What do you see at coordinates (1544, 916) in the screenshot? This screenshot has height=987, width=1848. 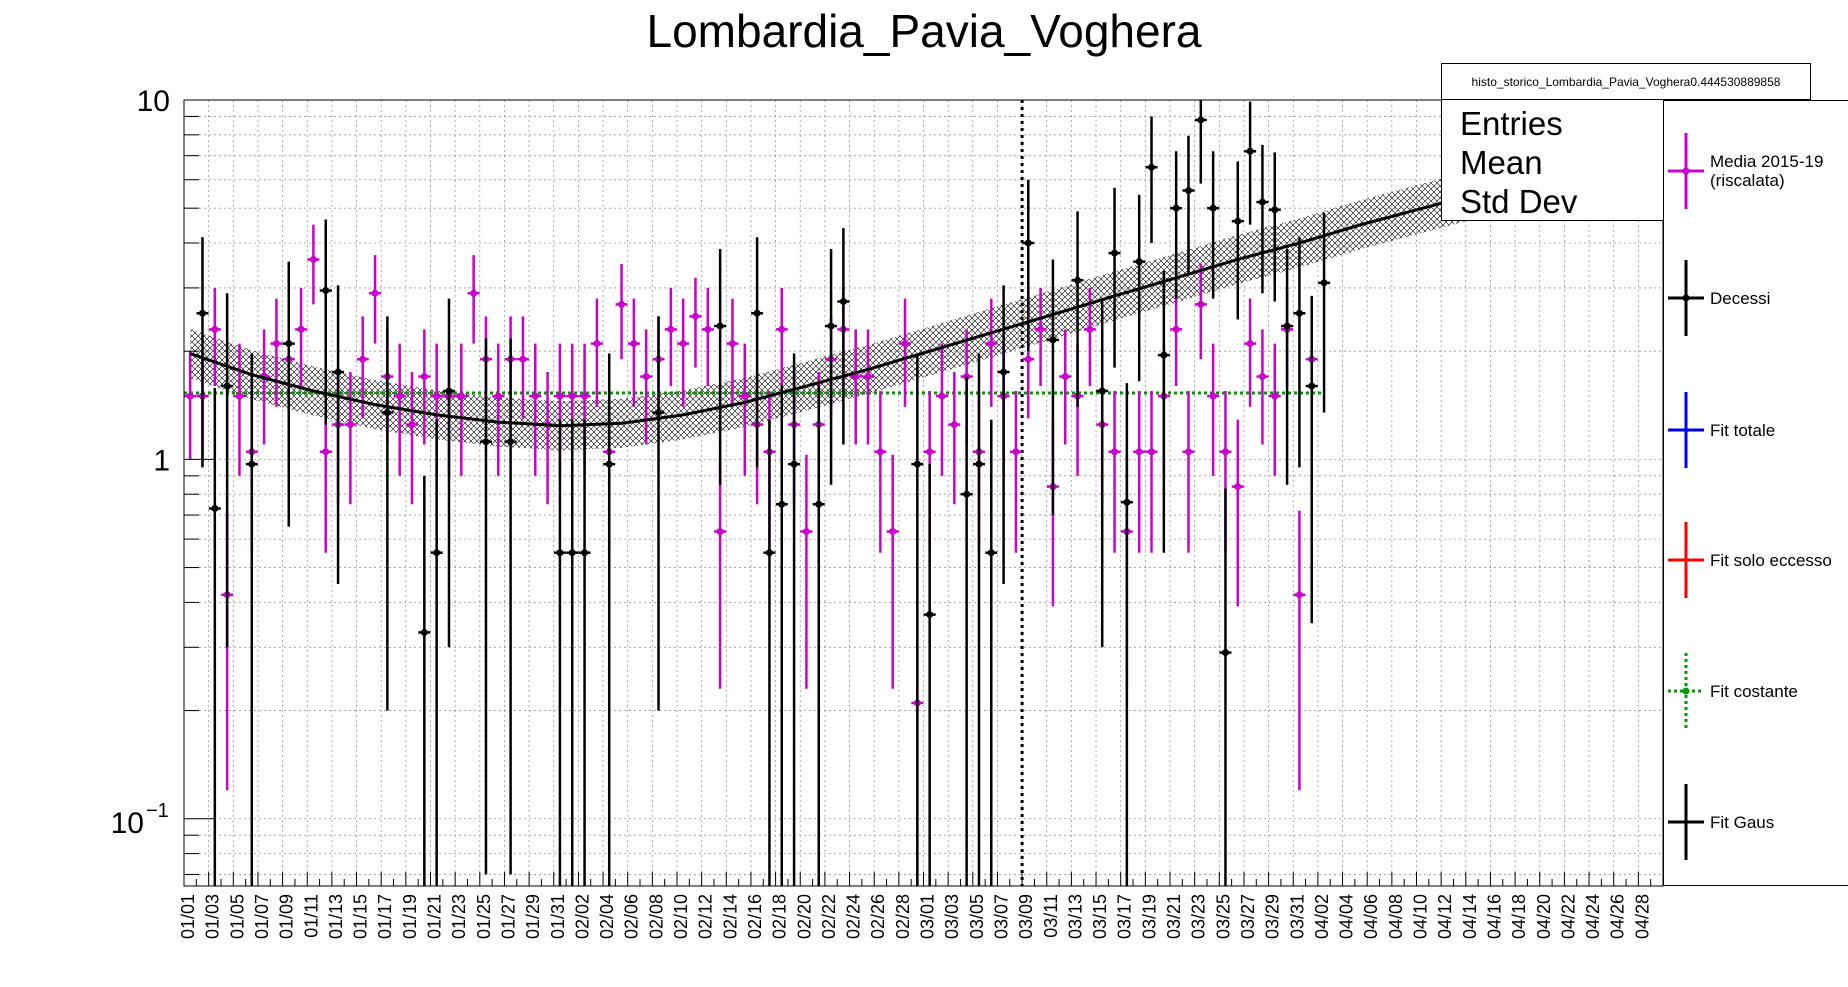 I see `x-tick-label: 04/20` at bounding box center [1544, 916].